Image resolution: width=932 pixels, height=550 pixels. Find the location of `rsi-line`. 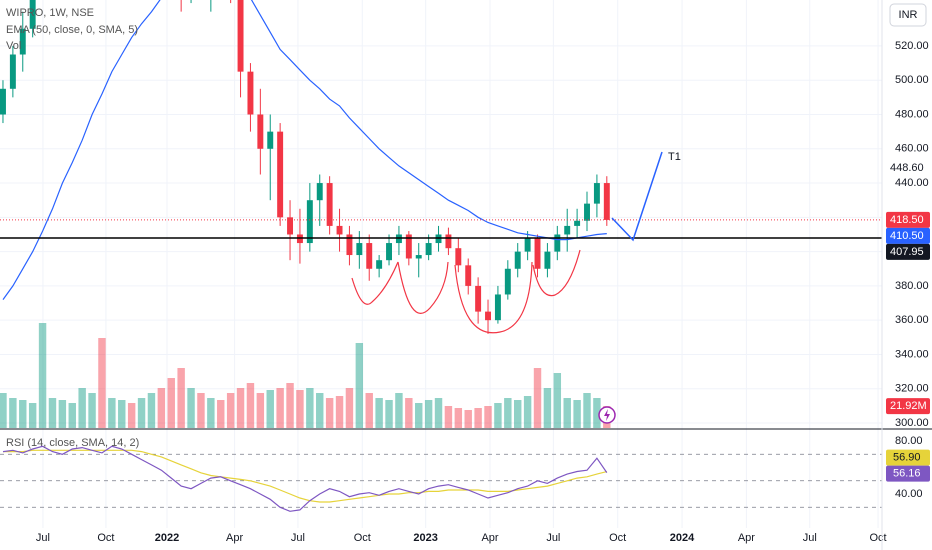

rsi-line is located at coordinates (305, 478).